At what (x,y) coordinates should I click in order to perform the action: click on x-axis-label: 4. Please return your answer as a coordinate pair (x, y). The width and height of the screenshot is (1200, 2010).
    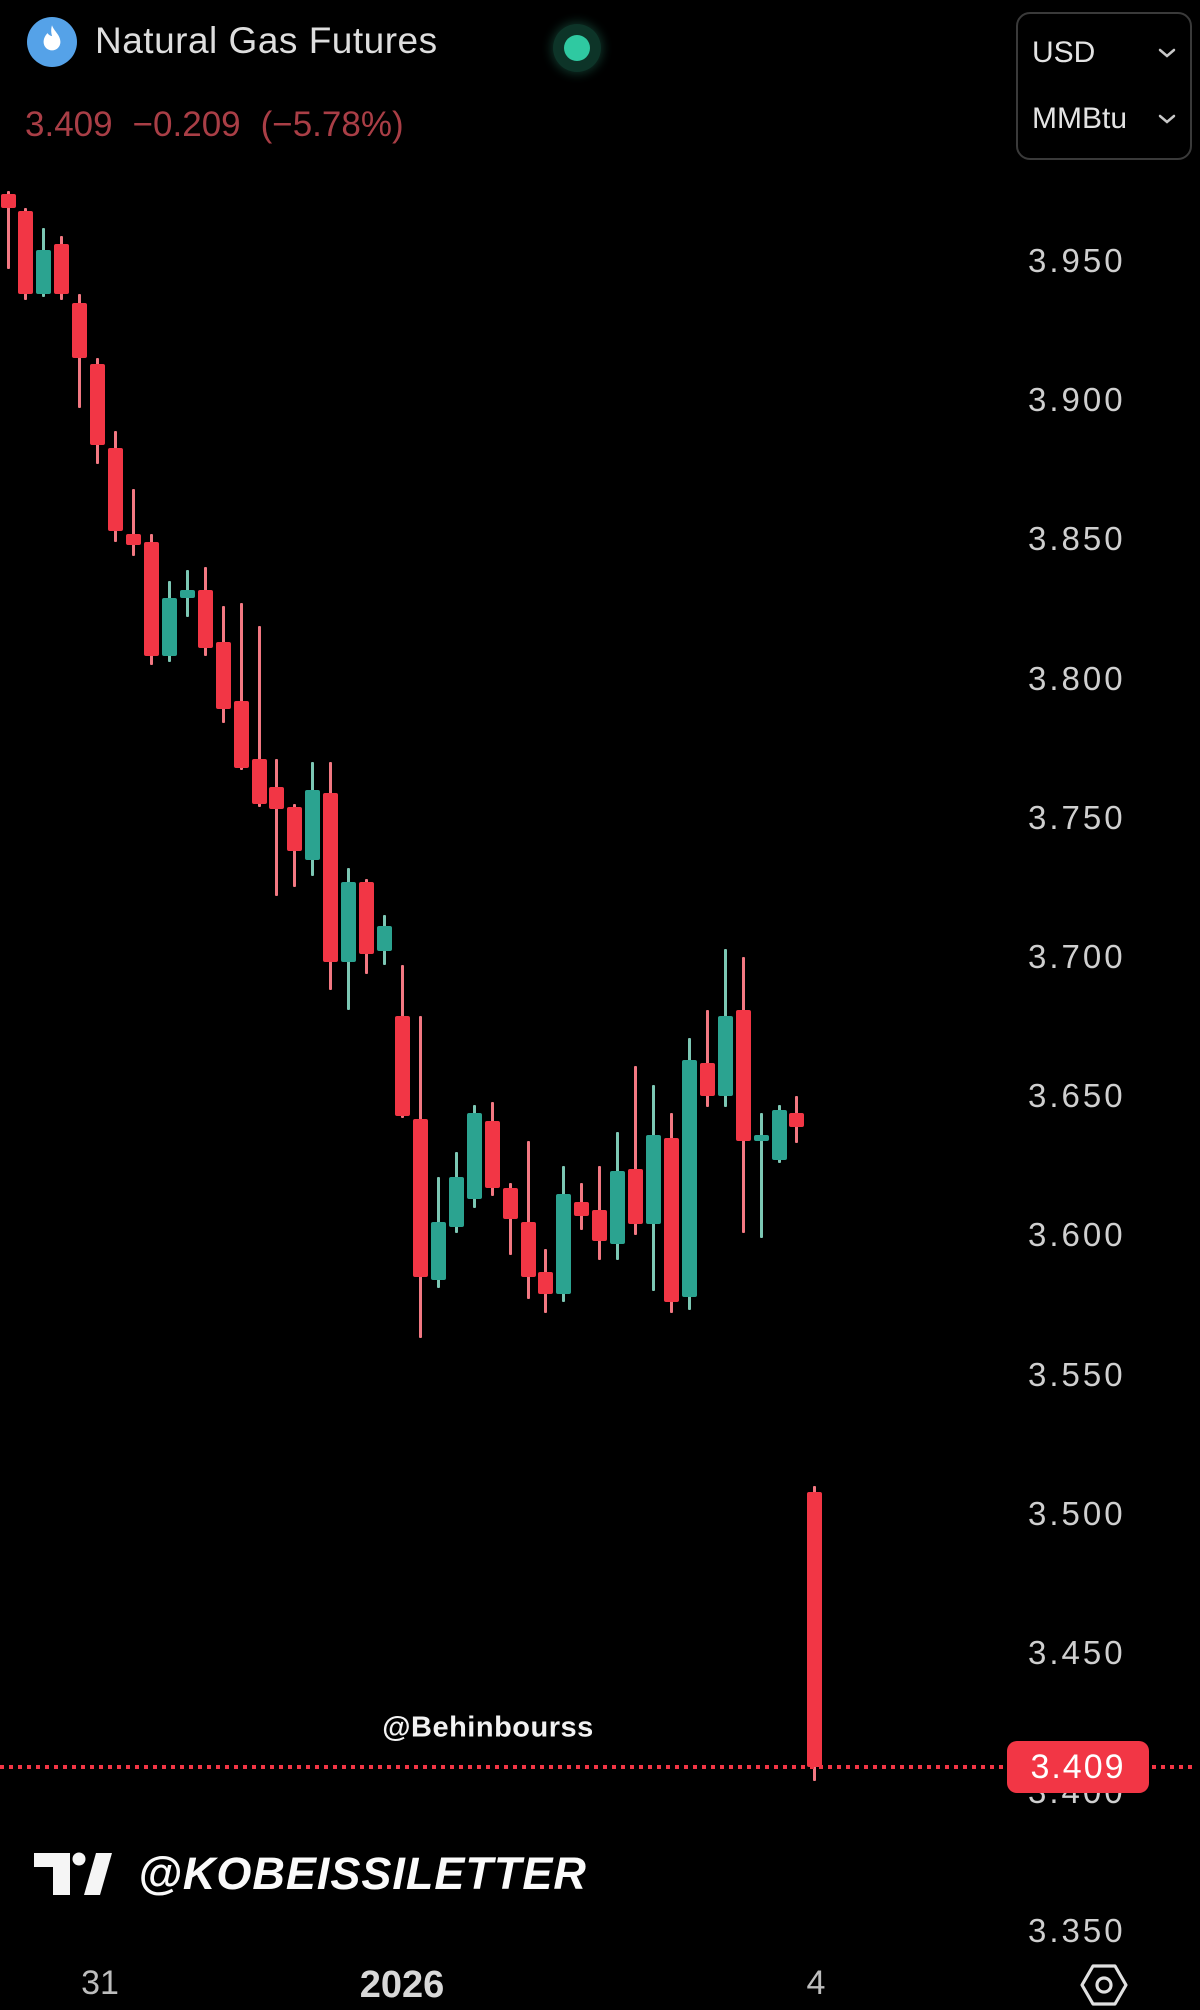
    Looking at the image, I should click on (816, 1983).